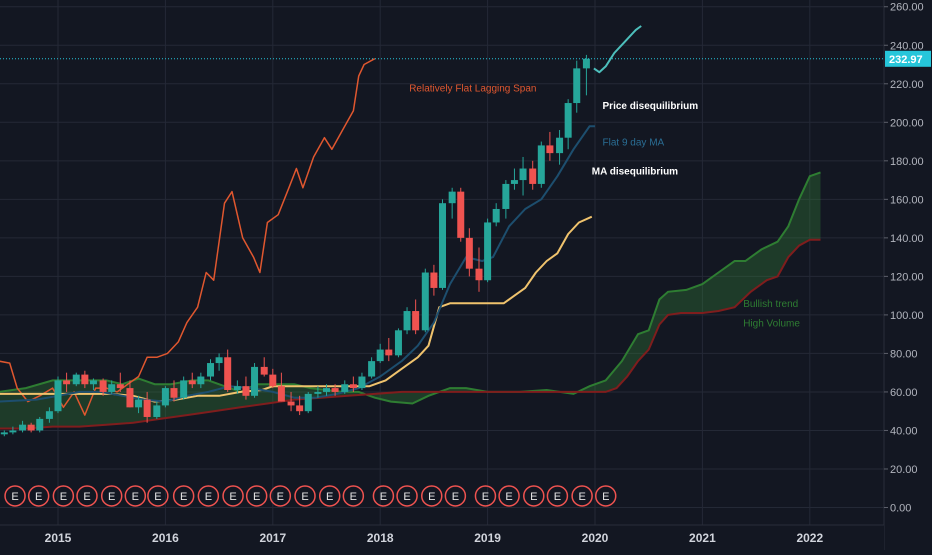  Describe the element at coordinates (771, 323) in the screenshot. I see `annot-high-volume: High Volume` at that location.